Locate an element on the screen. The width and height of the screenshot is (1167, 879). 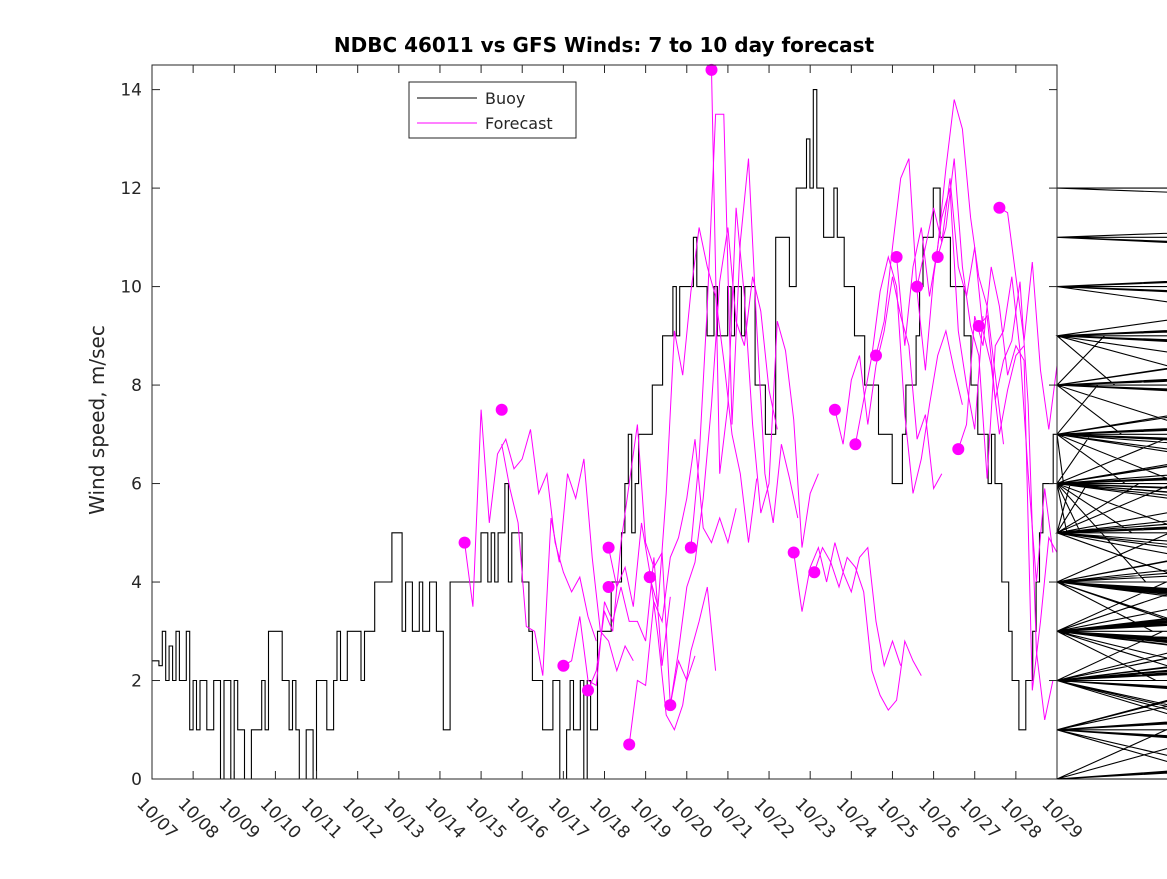
y-tick-label: 8 is located at coordinates (136, 386).